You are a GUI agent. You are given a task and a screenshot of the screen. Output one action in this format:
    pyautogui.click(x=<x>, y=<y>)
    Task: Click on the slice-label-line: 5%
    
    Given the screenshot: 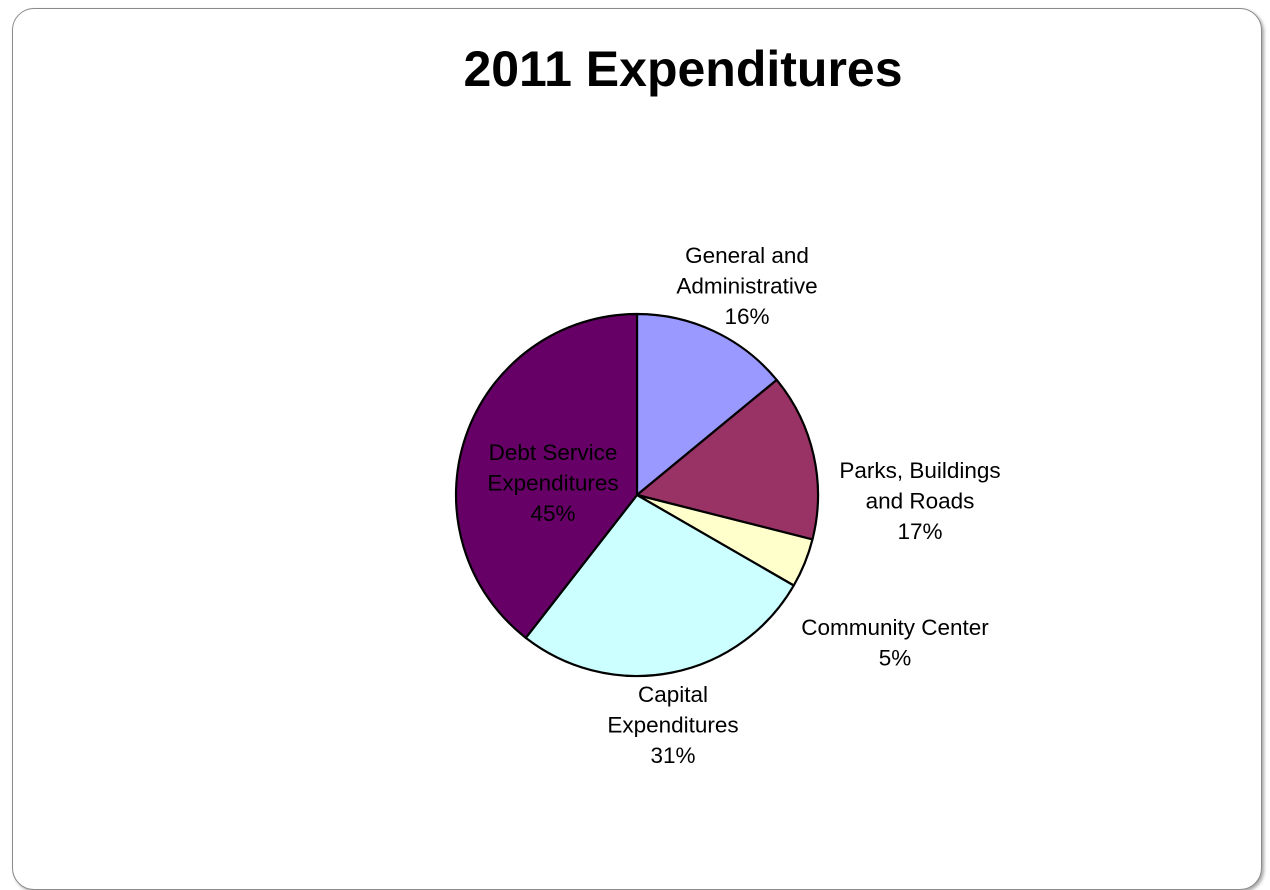 What is the action you would take?
    pyautogui.click(x=895, y=658)
    